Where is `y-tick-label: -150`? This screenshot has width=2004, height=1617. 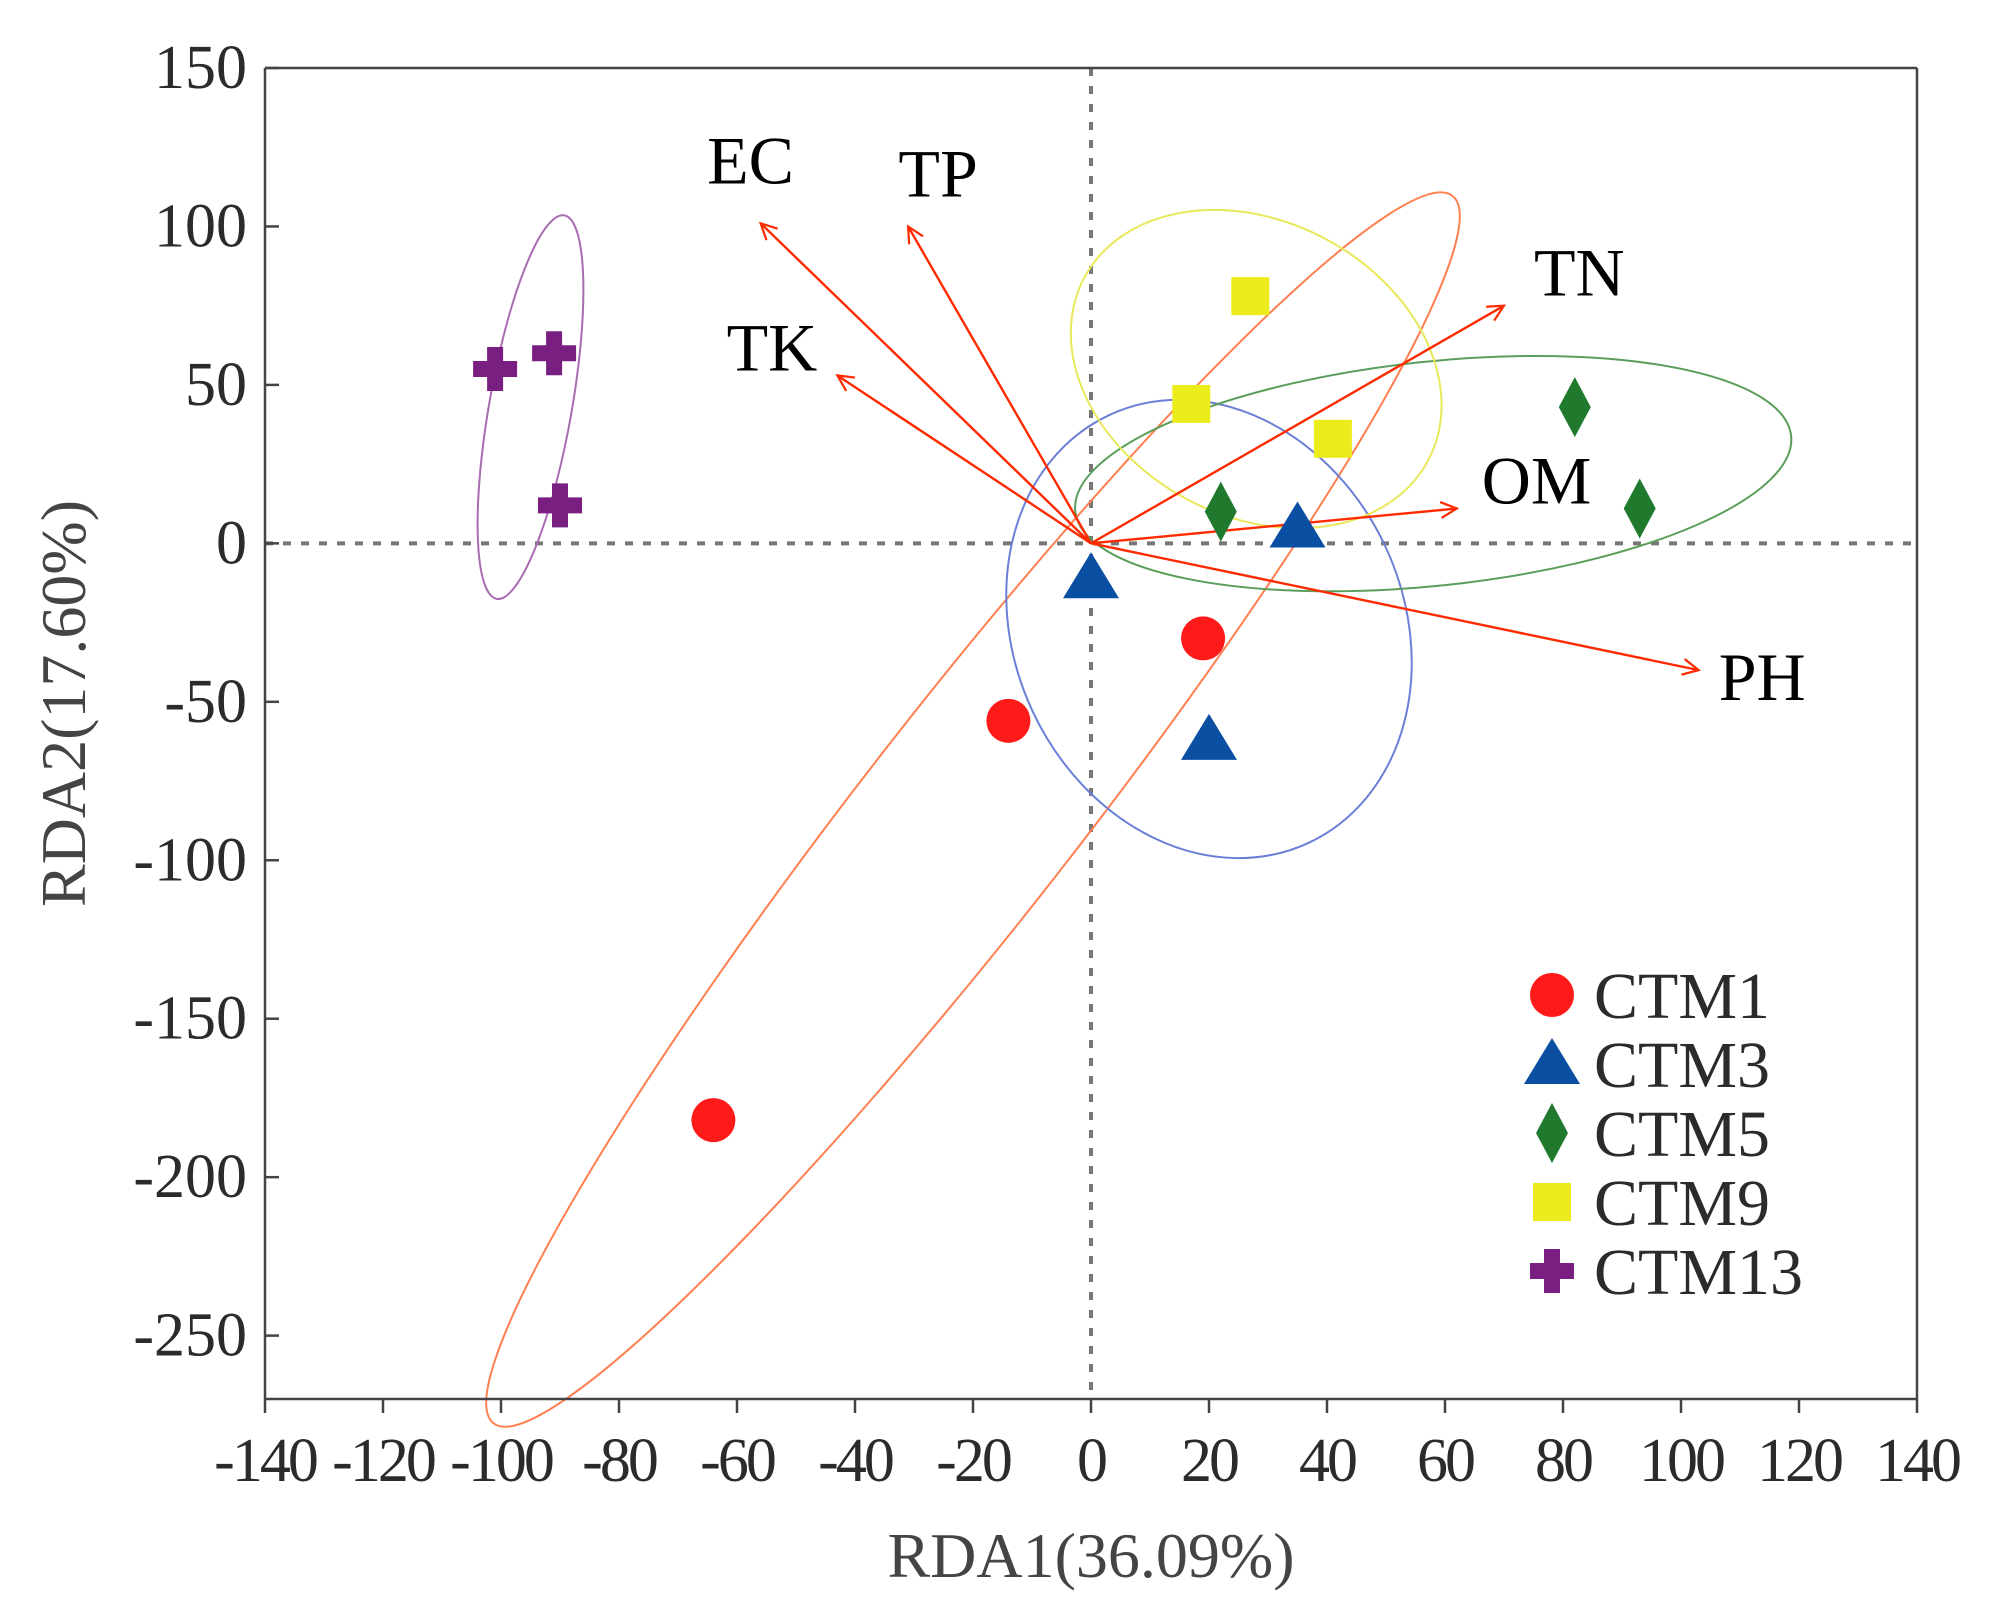
y-tick-label: -150 is located at coordinates (190, 1019).